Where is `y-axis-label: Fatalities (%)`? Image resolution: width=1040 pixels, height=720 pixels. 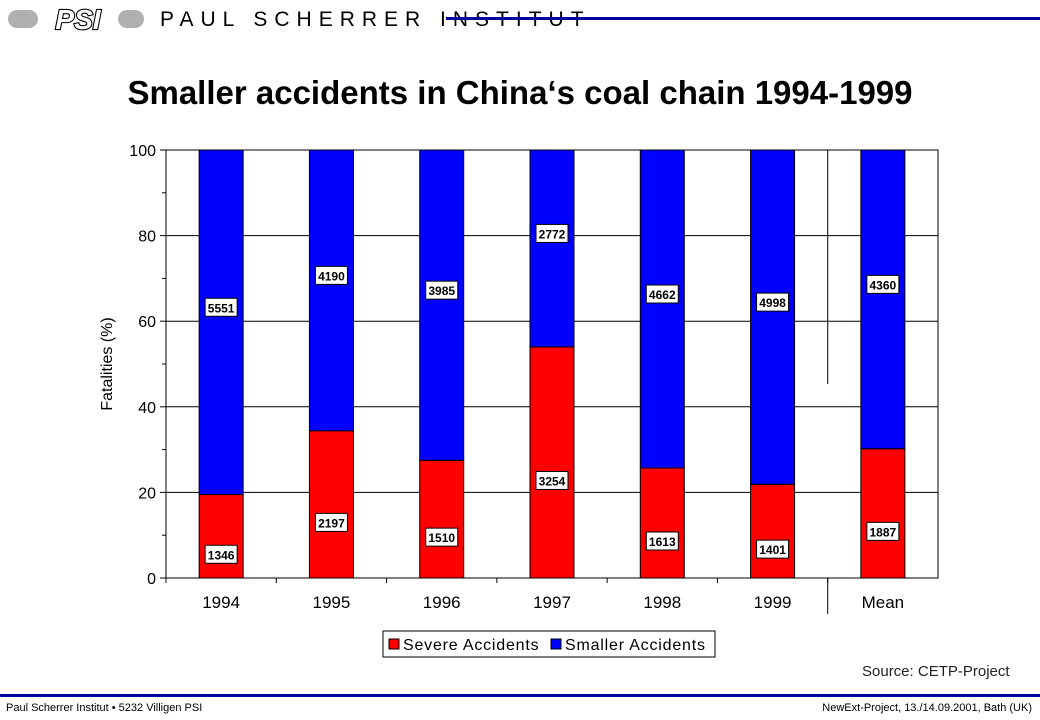
y-axis-label: Fatalities (%) is located at coordinates (107, 363).